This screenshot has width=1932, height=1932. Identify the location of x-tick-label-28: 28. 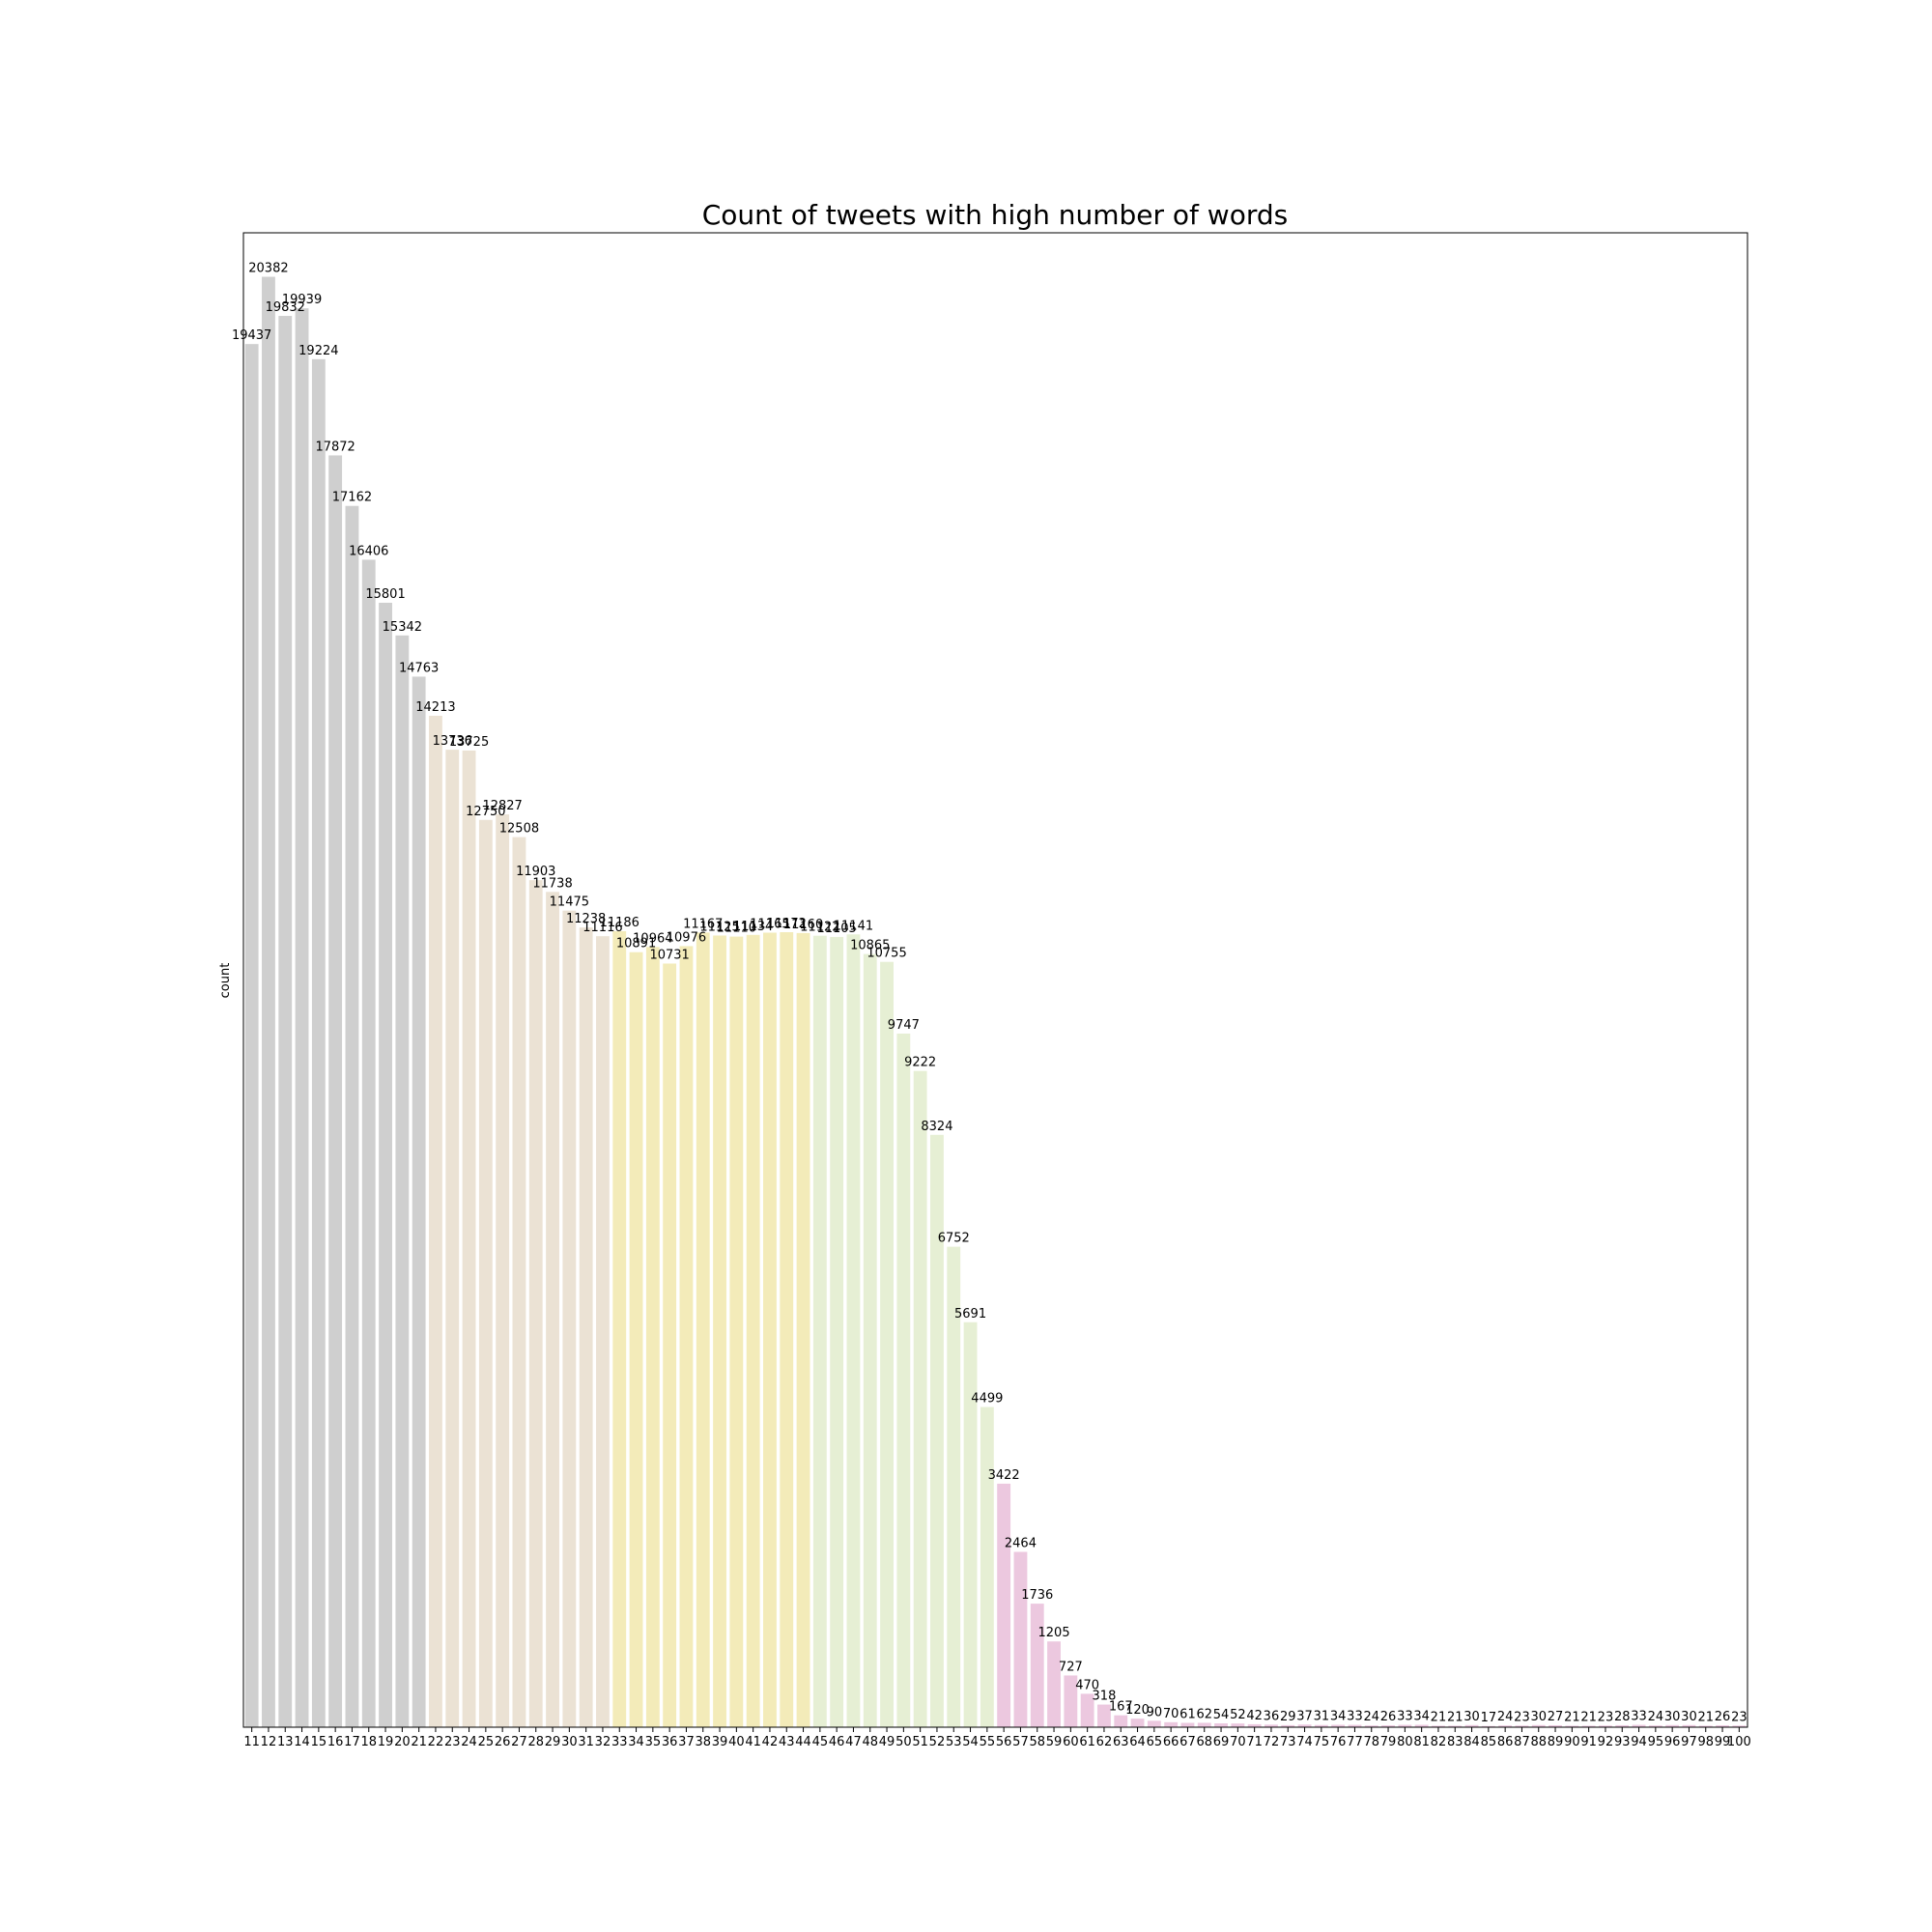
(535, 1742).